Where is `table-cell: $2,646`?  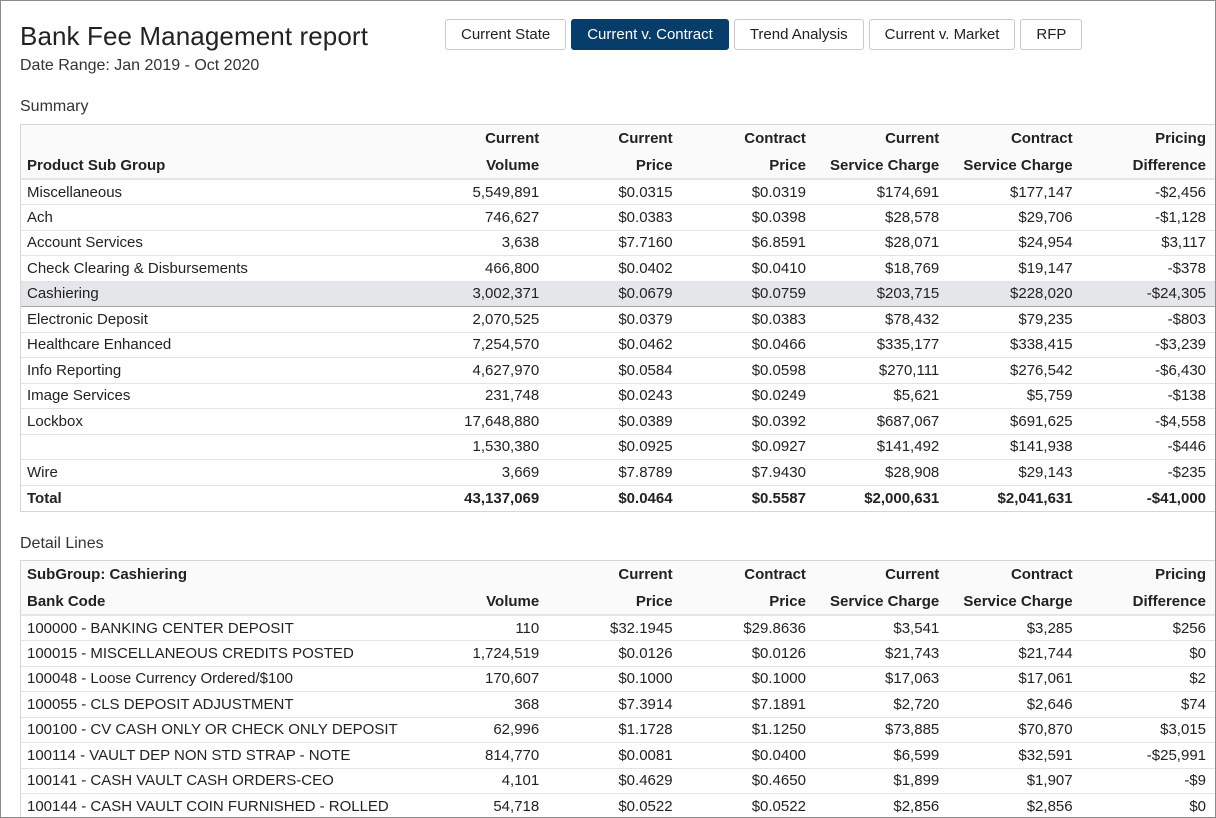
table-cell: $2,646 is located at coordinates (1018, 704).